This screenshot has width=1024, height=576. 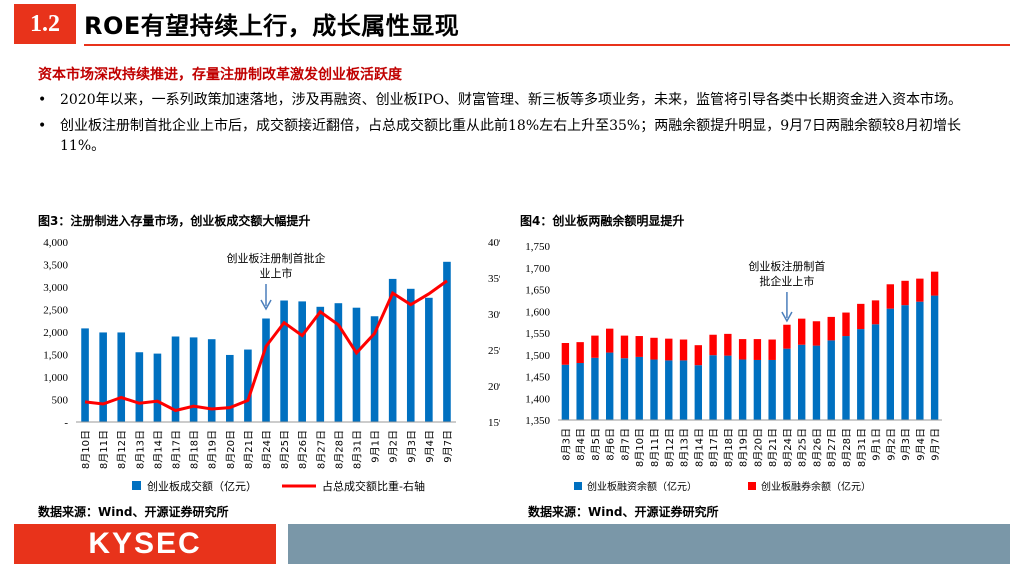 What do you see at coordinates (55, 243) in the screenshot?
I see `y-left-tick-label: 4,000` at bounding box center [55, 243].